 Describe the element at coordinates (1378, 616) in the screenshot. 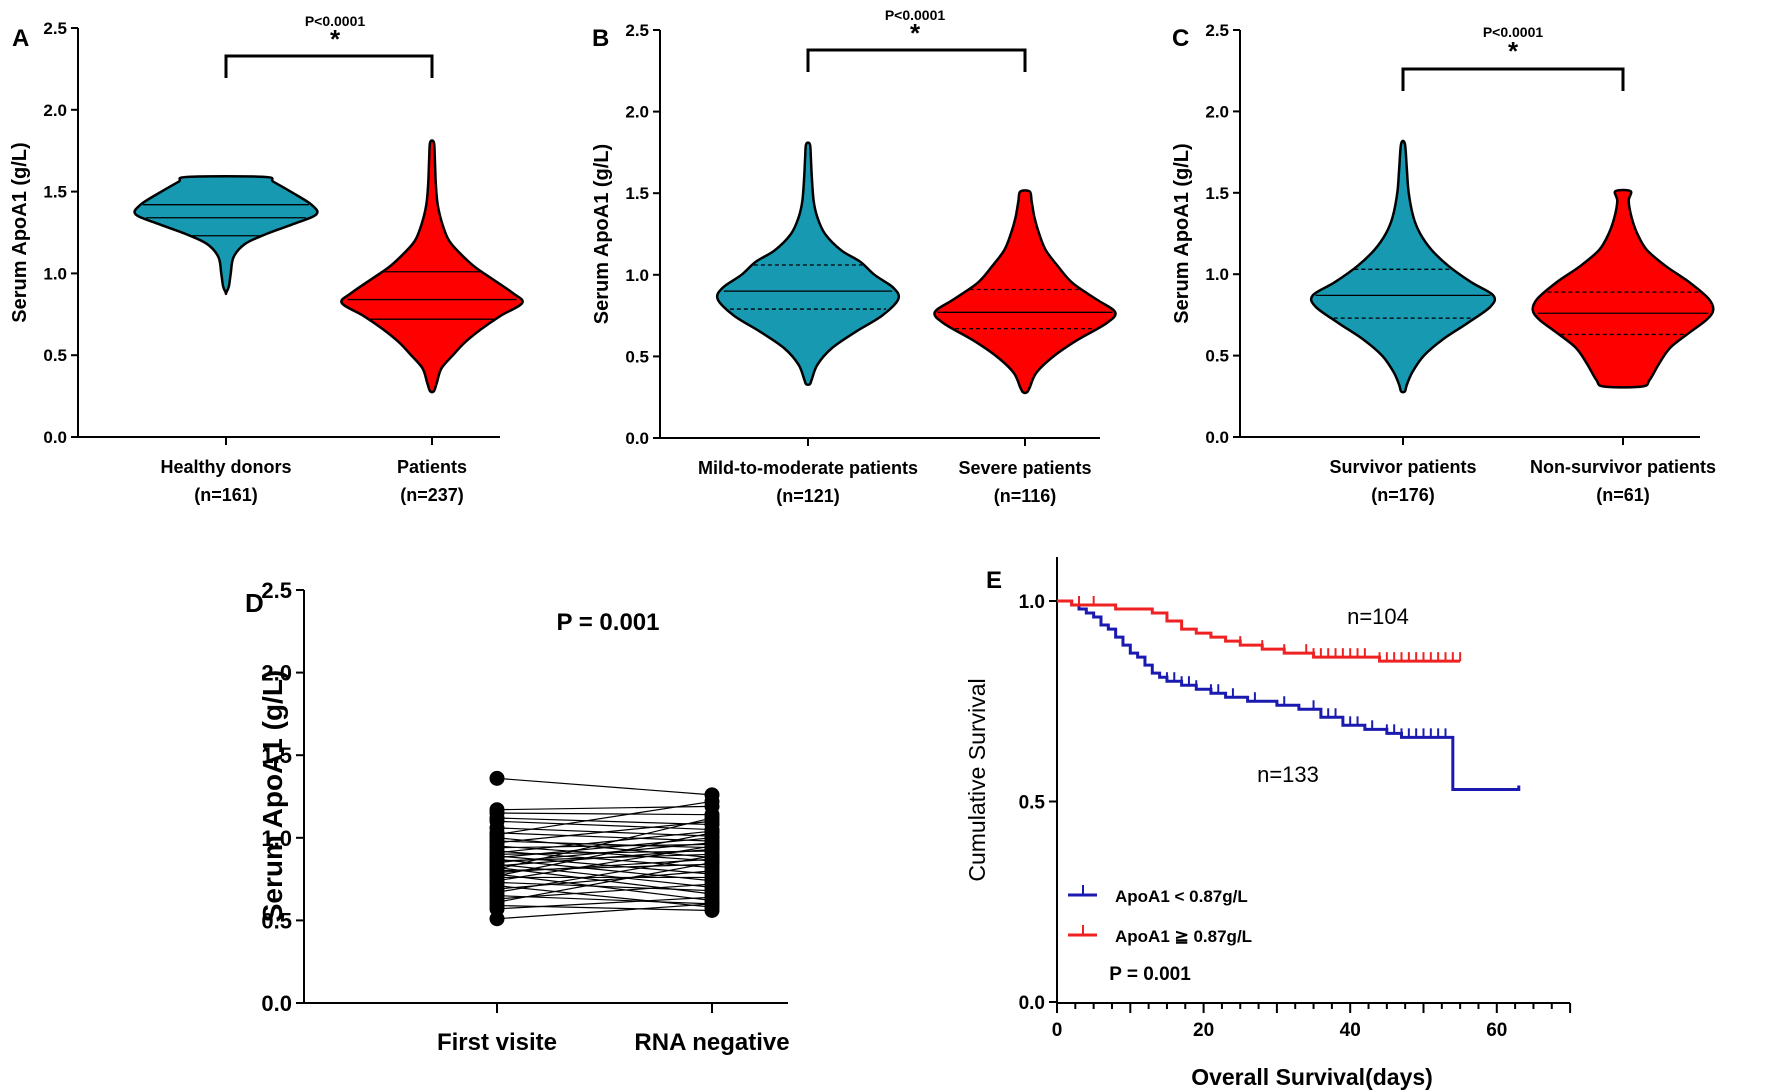

I see `n-label-high: n=104` at that location.